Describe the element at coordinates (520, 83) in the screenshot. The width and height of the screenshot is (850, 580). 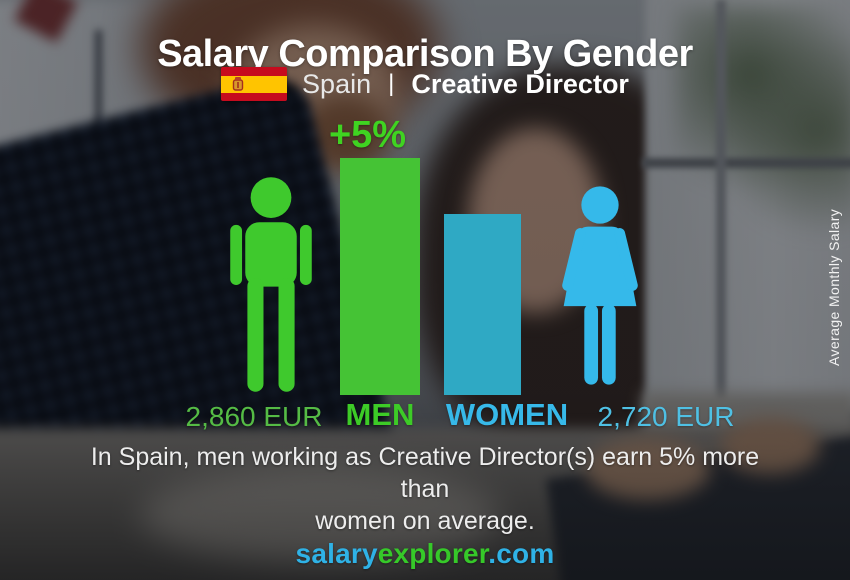
I see `job-title-label: Creative Director` at that location.